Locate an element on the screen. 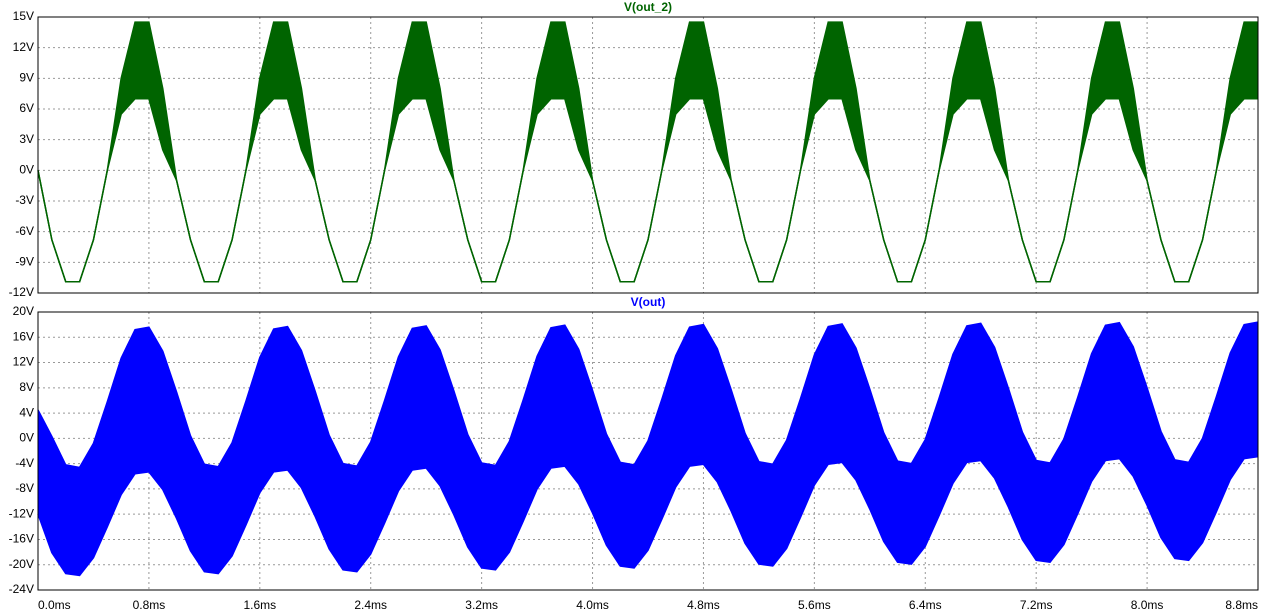 The image size is (1280, 616). y-tick-label: 15V is located at coordinates (23, 16).